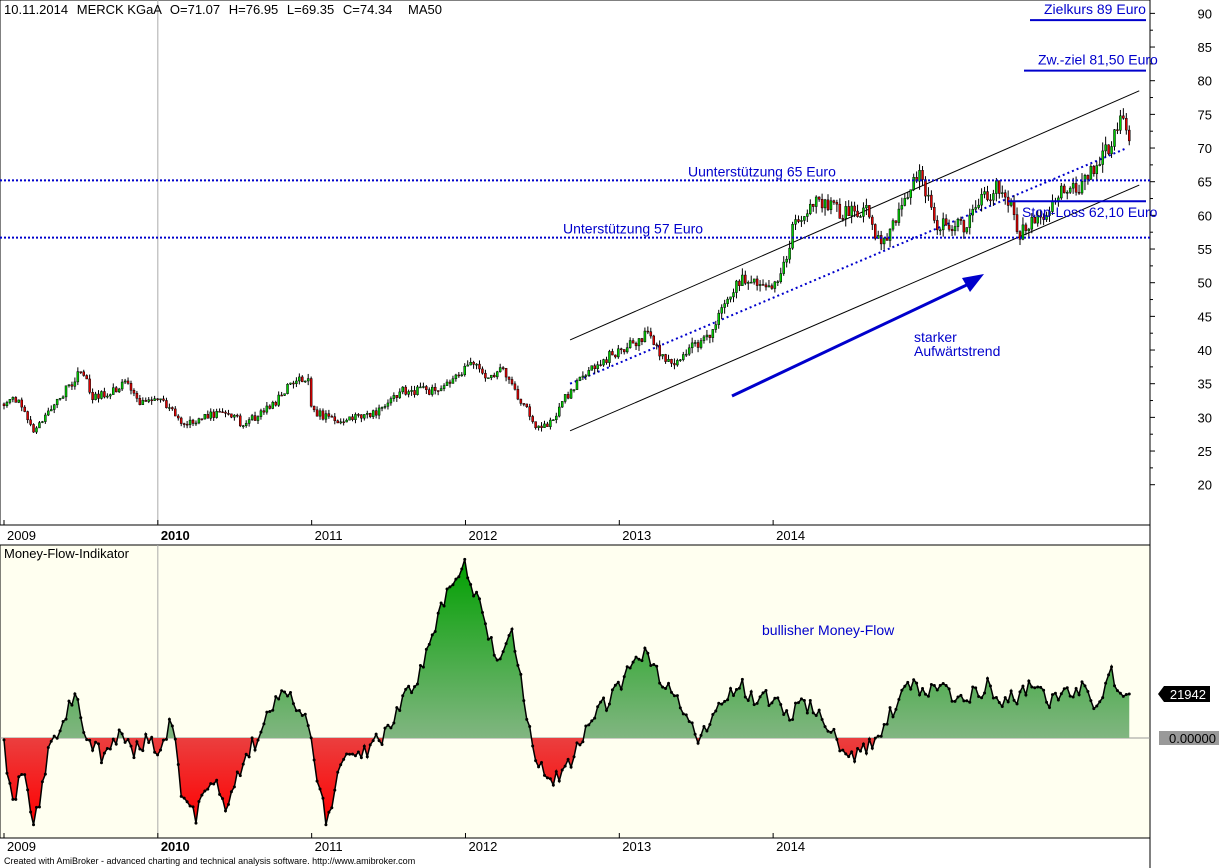 The width and height of the screenshot is (1219, 868). What do you see at coordinates (1205, 283) in the screenshot?
I see `y-tick-label: 50` at bounding box center [1205, 283].